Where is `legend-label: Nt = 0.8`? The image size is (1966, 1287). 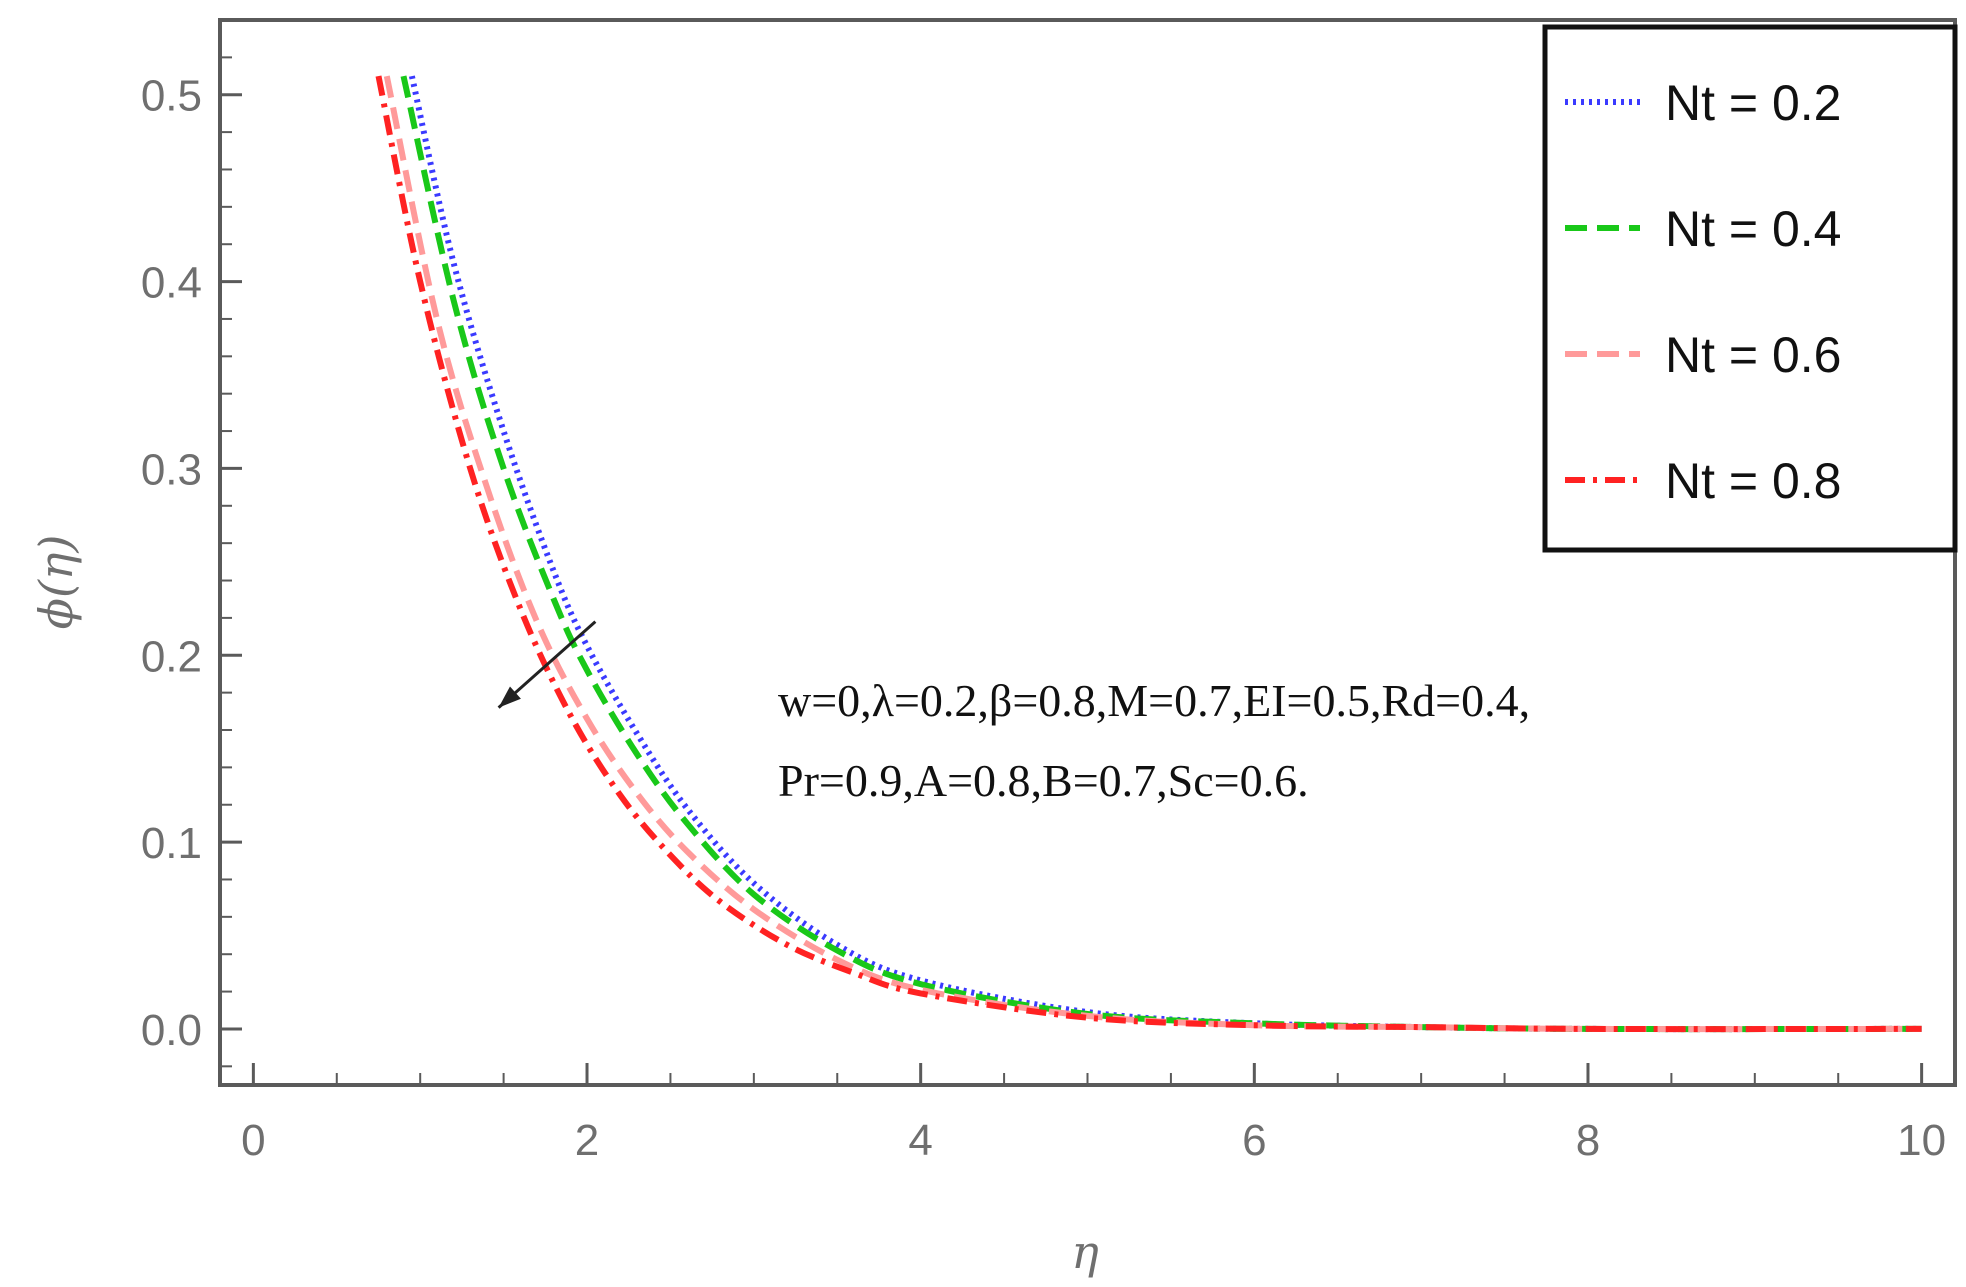 legend-label: Nt = 0.8 is located at coordinates (1753, 481).